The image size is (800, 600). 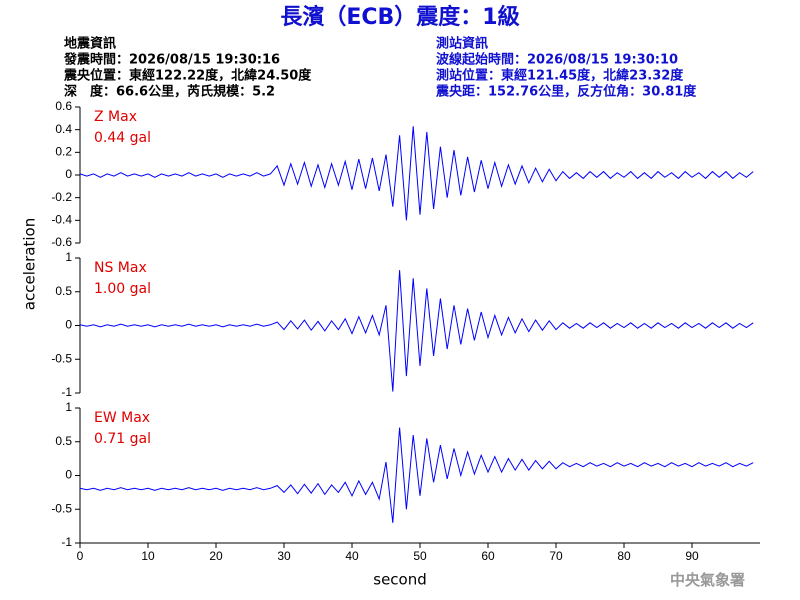 What do you see at coordinates (115, 117) in the screenshot?
I see `component-label: Z Max` at bounding box center [115, 117].